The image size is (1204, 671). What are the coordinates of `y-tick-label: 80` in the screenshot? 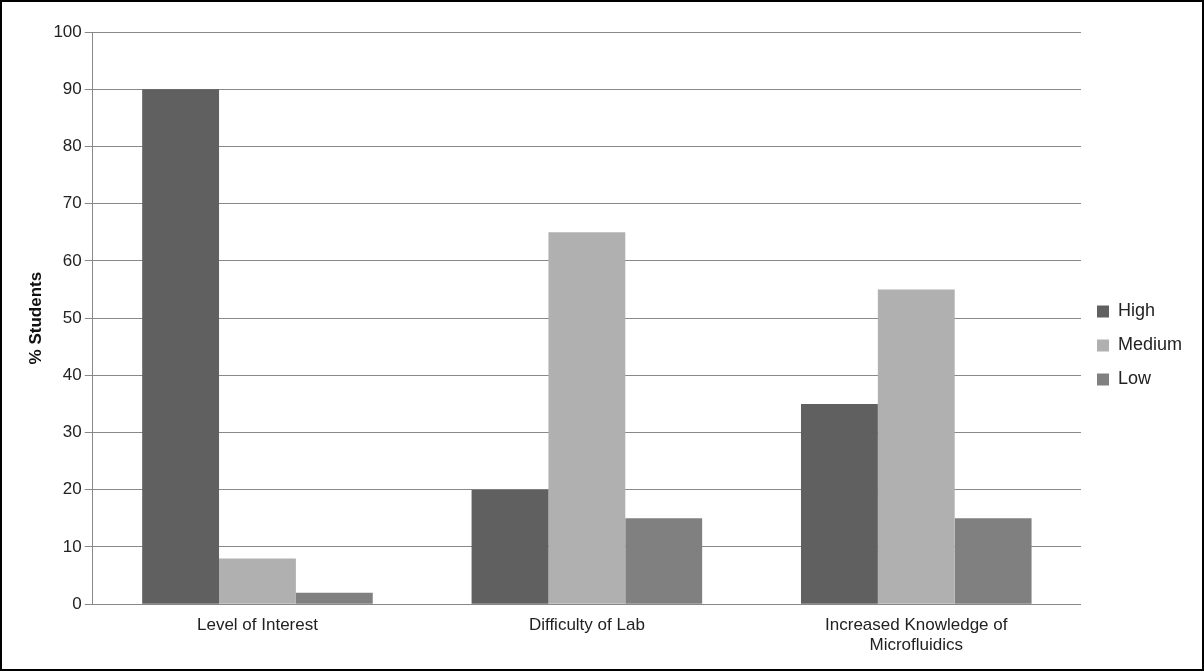 It's located at (72, 146).